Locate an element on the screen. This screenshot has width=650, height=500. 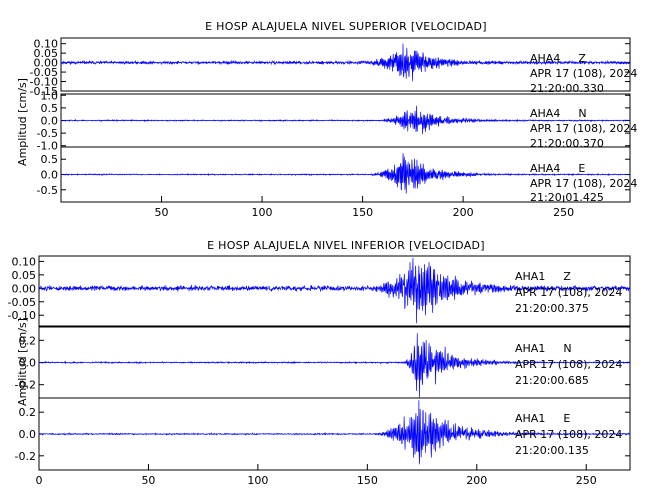
time-label: 21:20:00.135 is located at coordinates (552, 450).